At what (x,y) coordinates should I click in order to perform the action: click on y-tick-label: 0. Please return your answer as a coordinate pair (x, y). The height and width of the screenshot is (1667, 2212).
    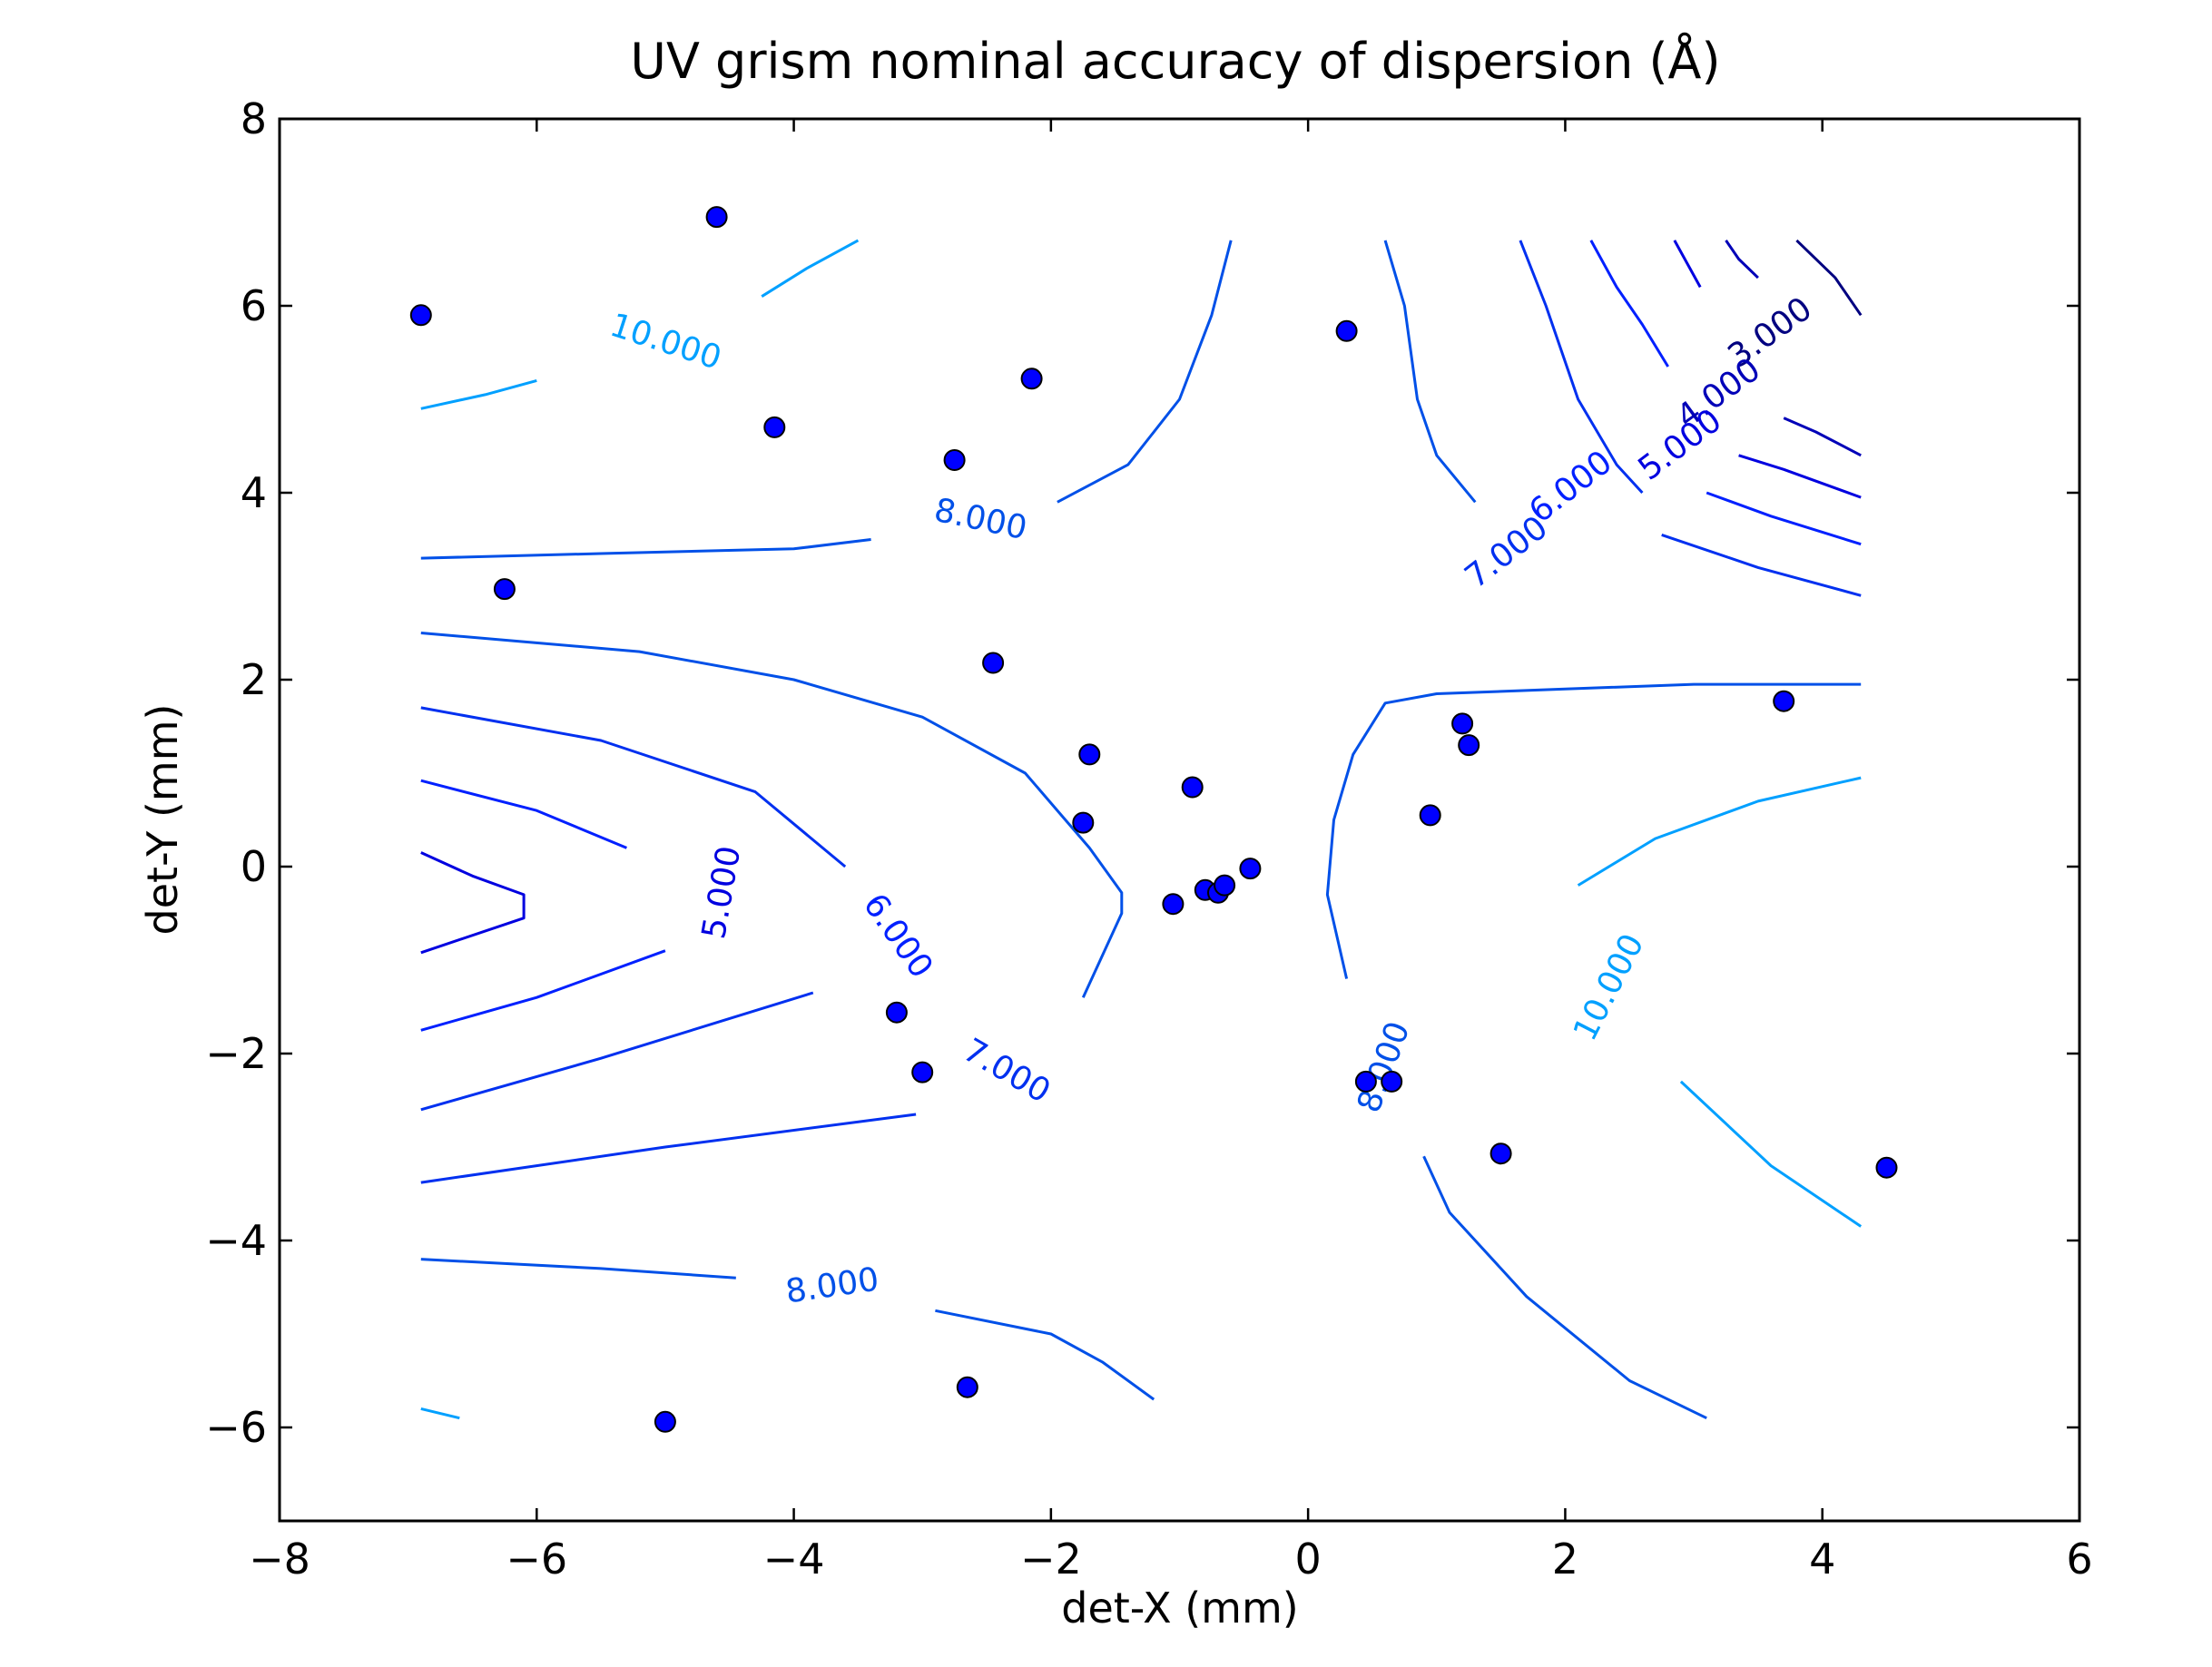
    Looking at the image, I should click on (254, 867).